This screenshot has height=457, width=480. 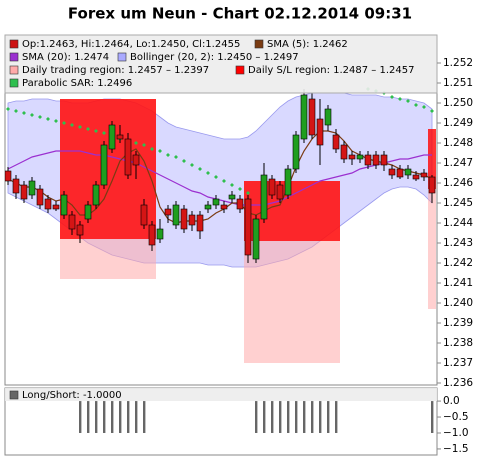 What do you see at coordinates (219, 178) in the screenshot?
I see `sma20-line` at bounding box center [219, 178].